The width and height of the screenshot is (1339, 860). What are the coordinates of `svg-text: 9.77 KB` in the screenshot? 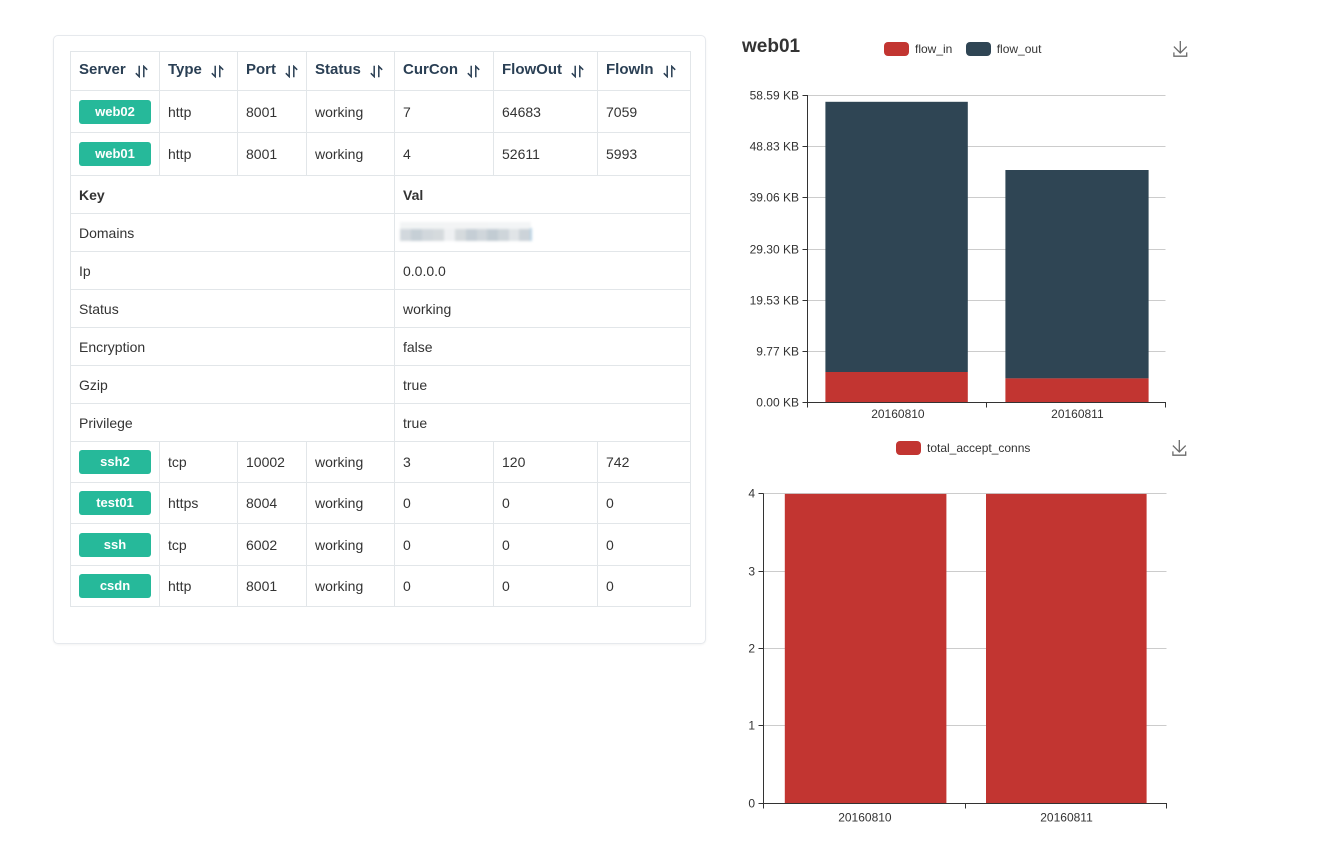 It's located at (777, 352).